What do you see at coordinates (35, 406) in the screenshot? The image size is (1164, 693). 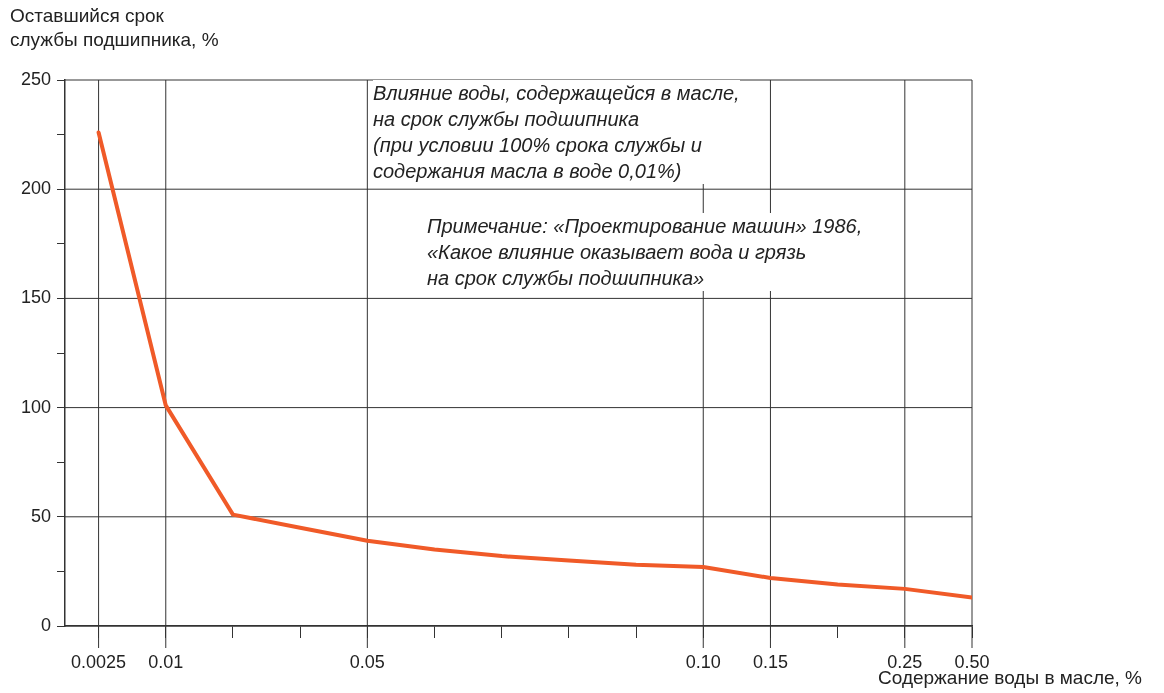 I see `y-tick-label: 100` at bounding box center [35, 406].